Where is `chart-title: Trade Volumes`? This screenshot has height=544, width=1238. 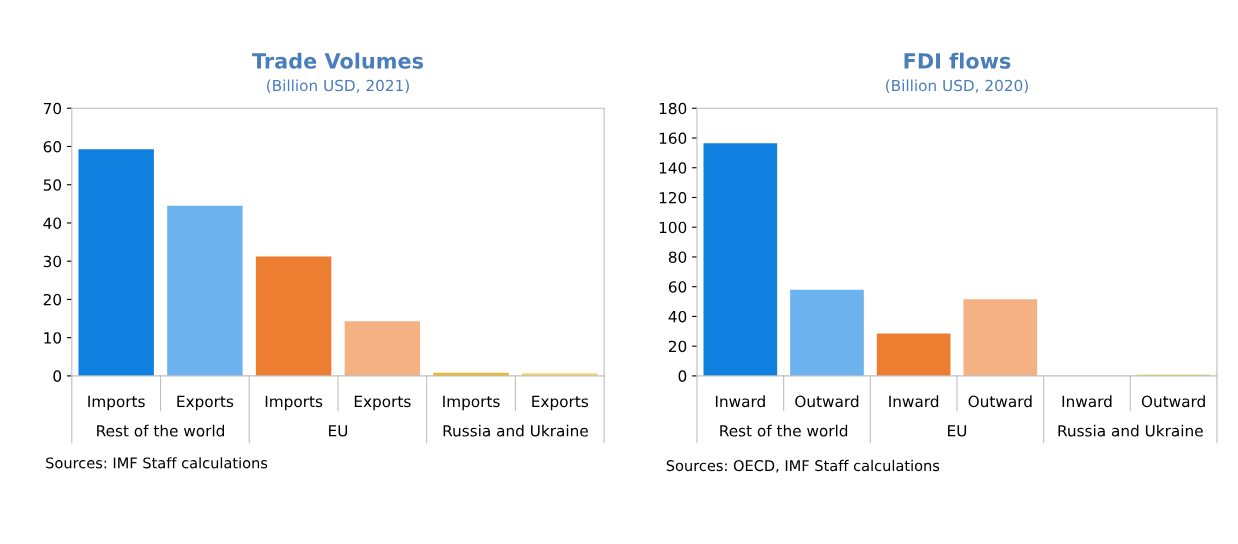
chart-title: Trade Volumes is located at coordinates (338, 60).